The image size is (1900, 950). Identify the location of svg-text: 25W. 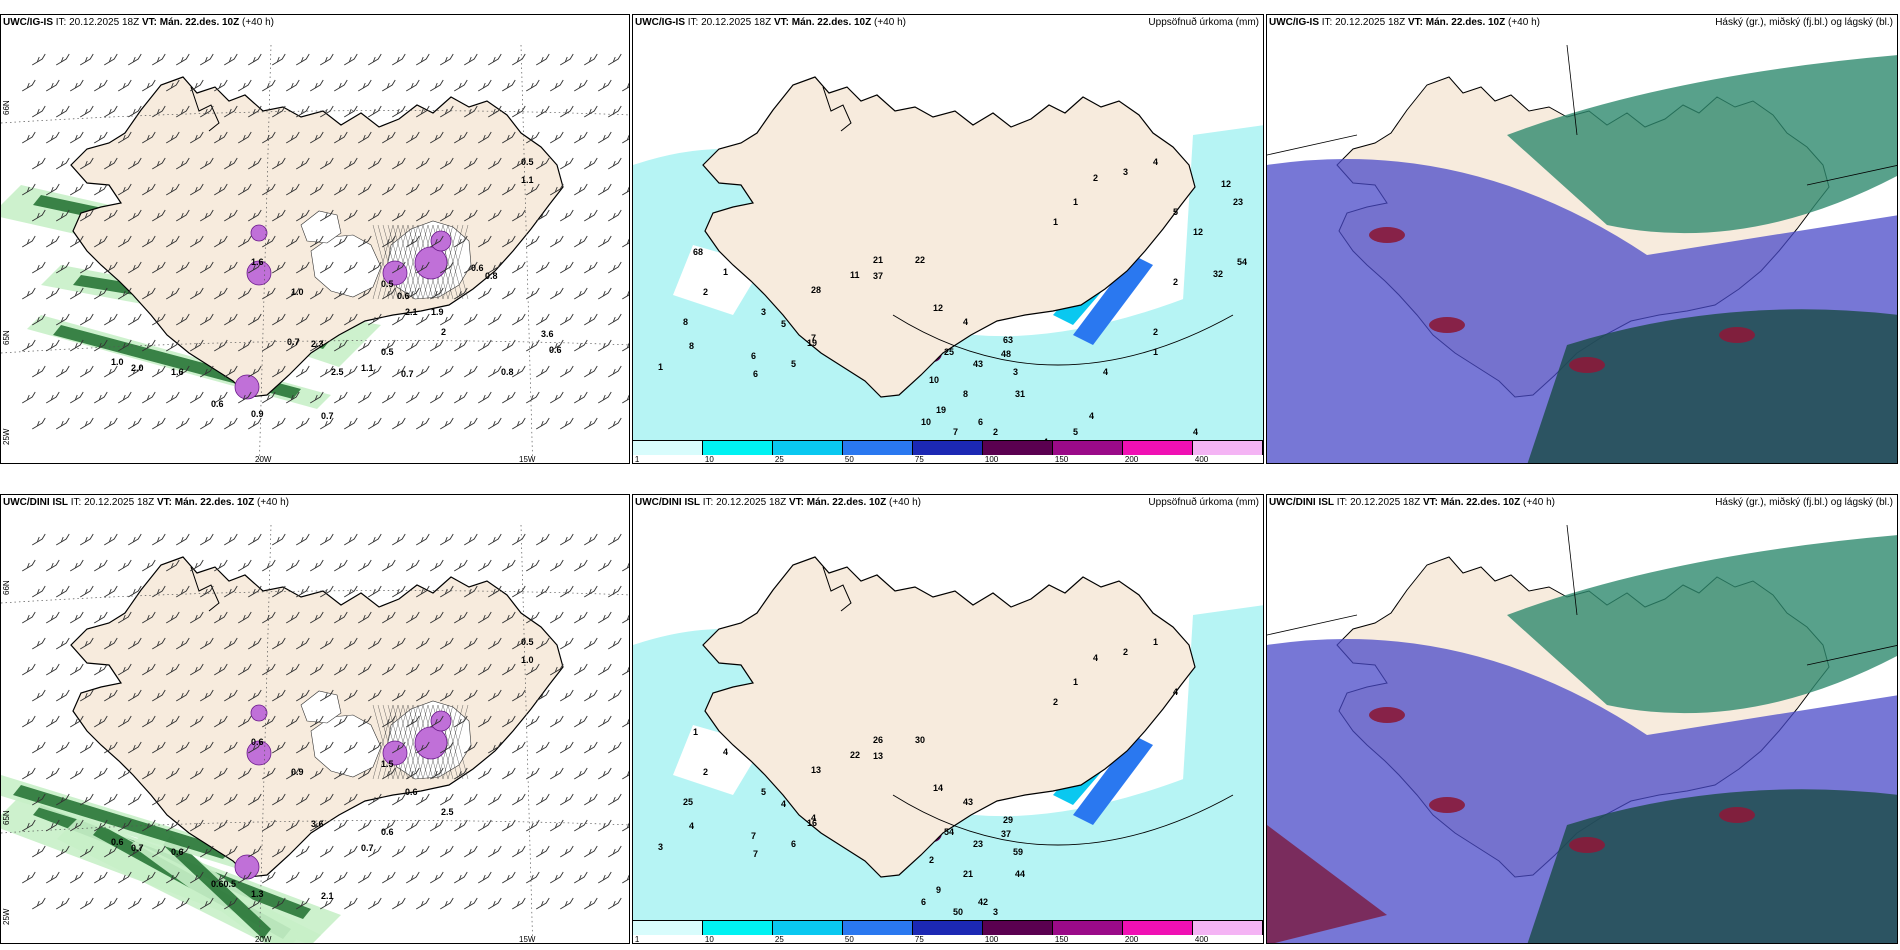
(6, 916).